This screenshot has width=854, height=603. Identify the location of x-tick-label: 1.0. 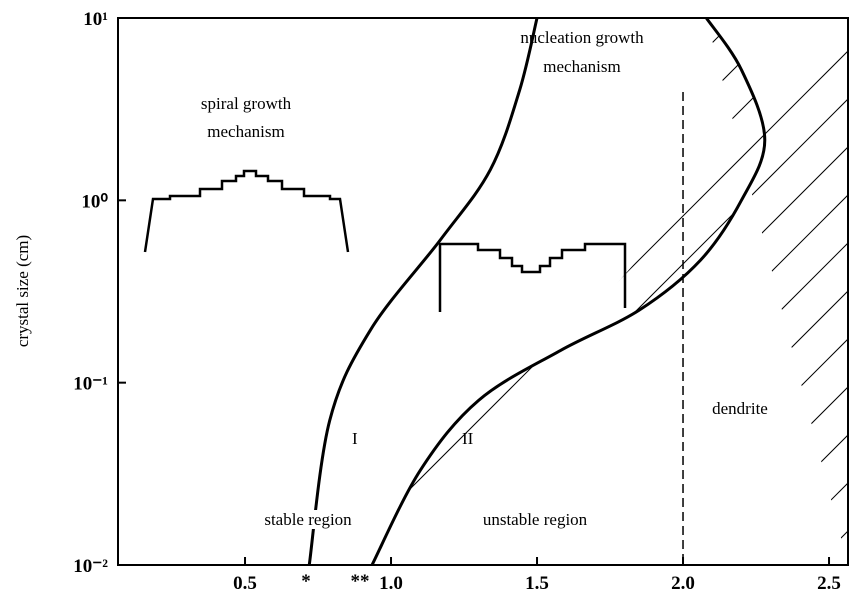
(391, 583).